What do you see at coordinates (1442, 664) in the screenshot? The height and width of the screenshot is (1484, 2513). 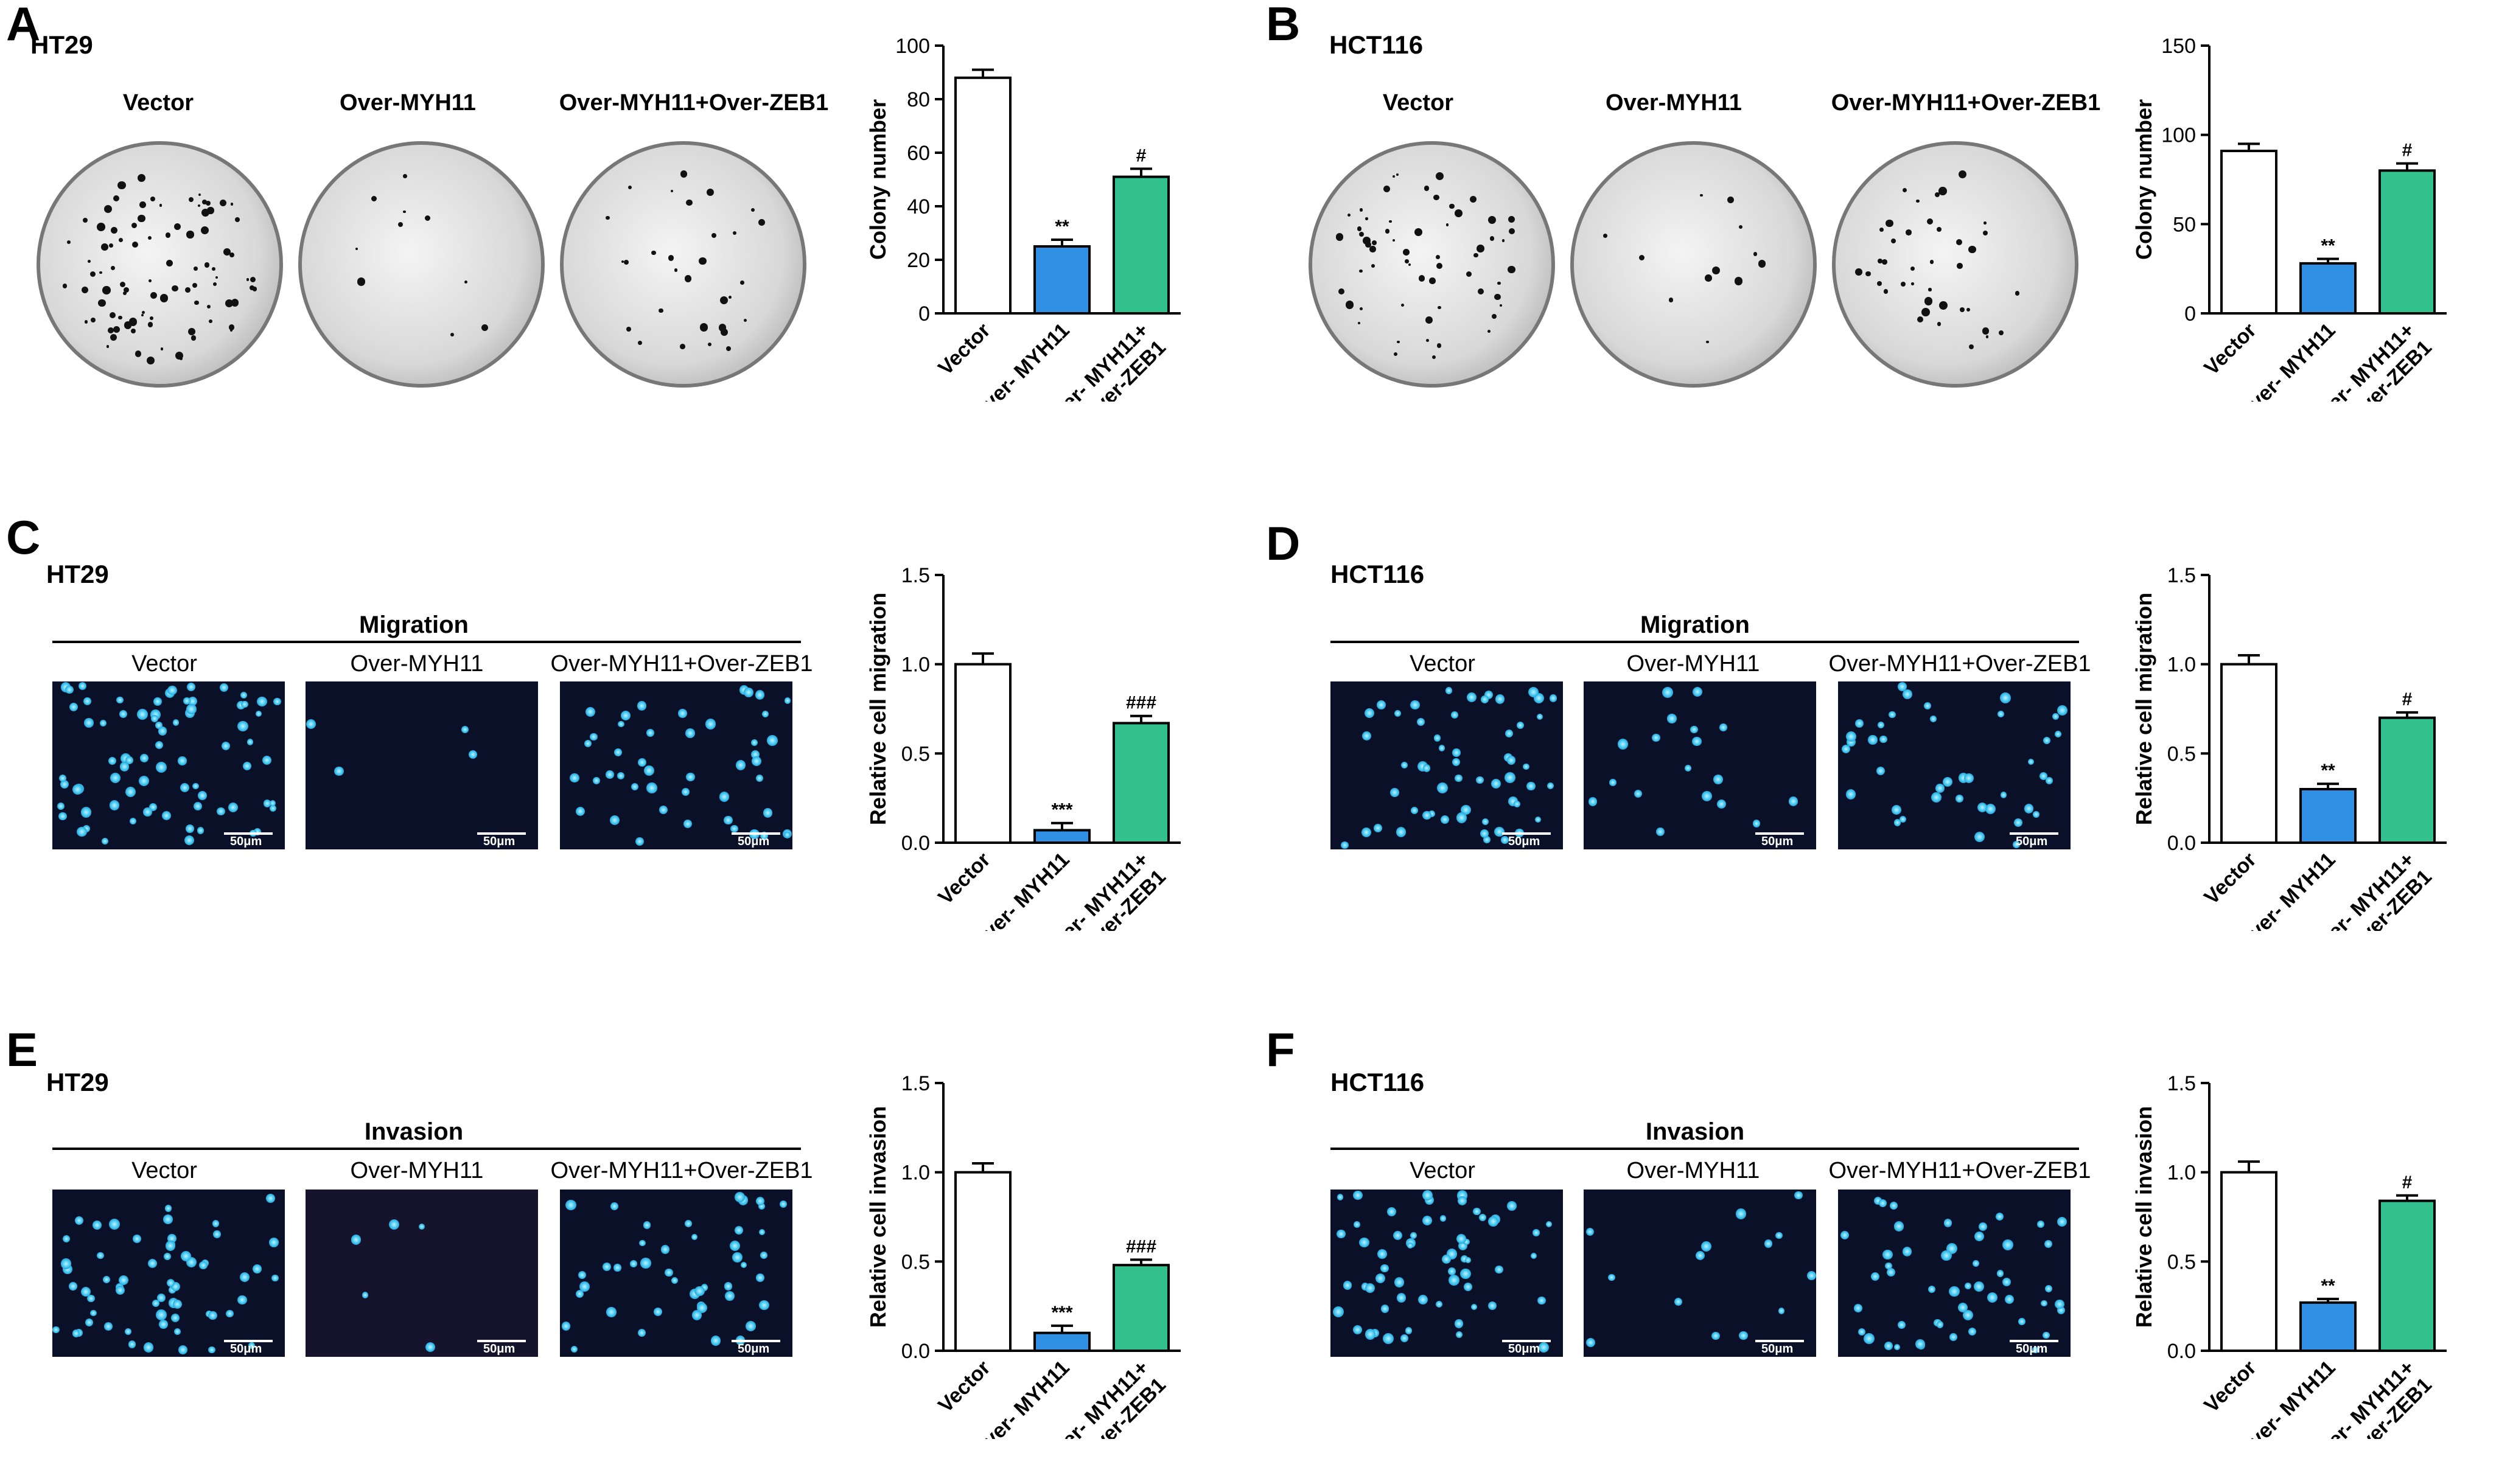 I see `group-label-vector: Vector` at bounding box center [1442, 664].